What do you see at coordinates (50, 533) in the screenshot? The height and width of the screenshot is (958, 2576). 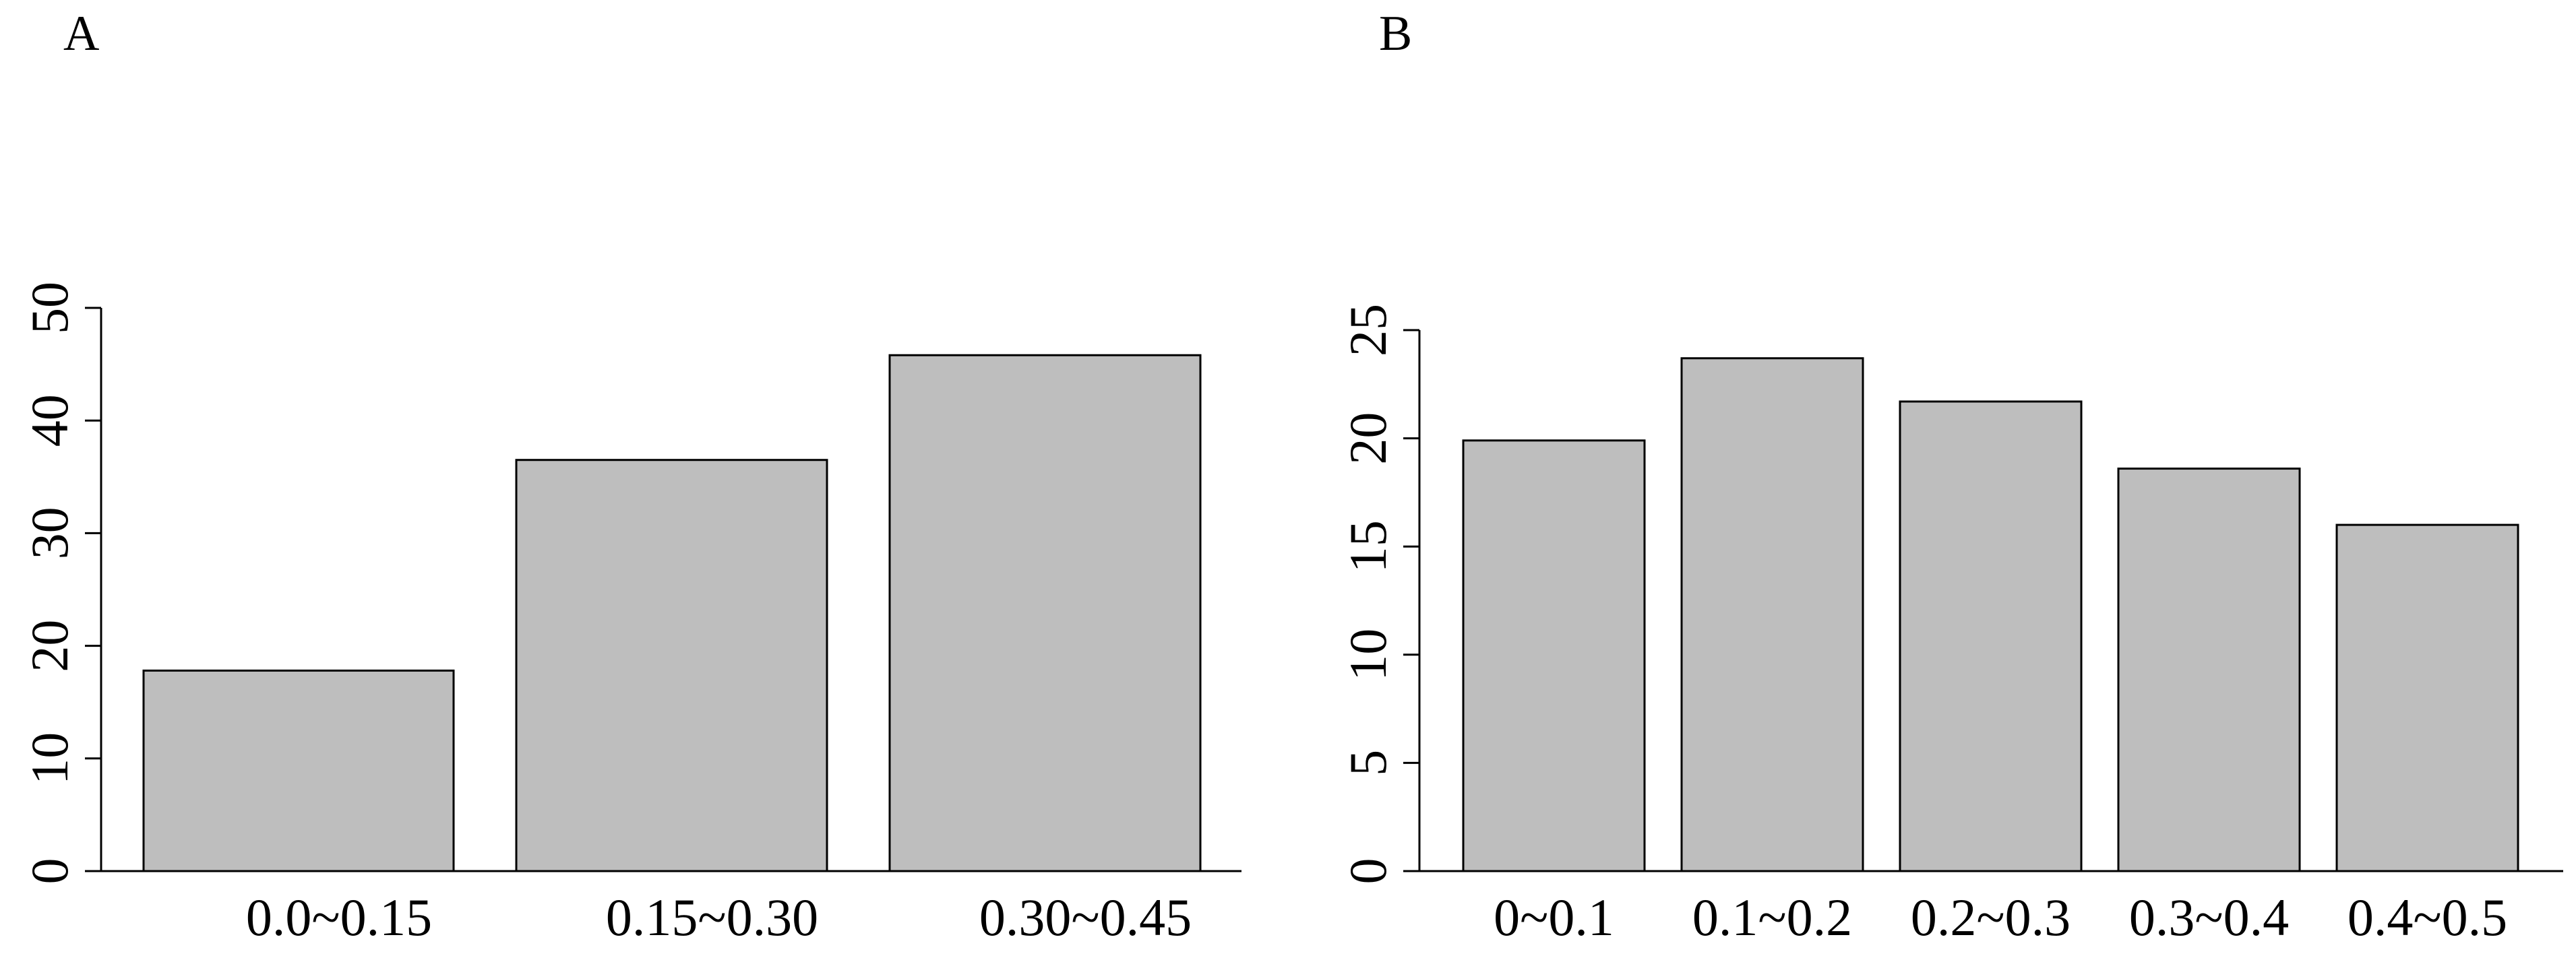 I see `panel-a-y-tick-label-4: 30` at bounding box center [50, 533].